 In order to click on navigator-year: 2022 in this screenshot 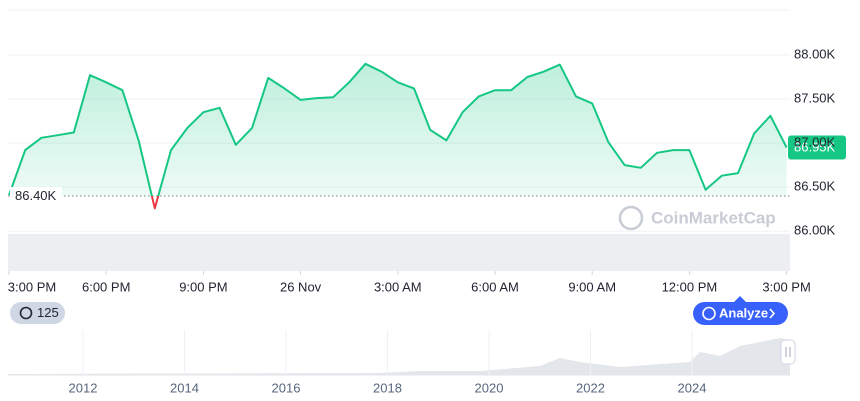, I will do `click(590, 387)`.